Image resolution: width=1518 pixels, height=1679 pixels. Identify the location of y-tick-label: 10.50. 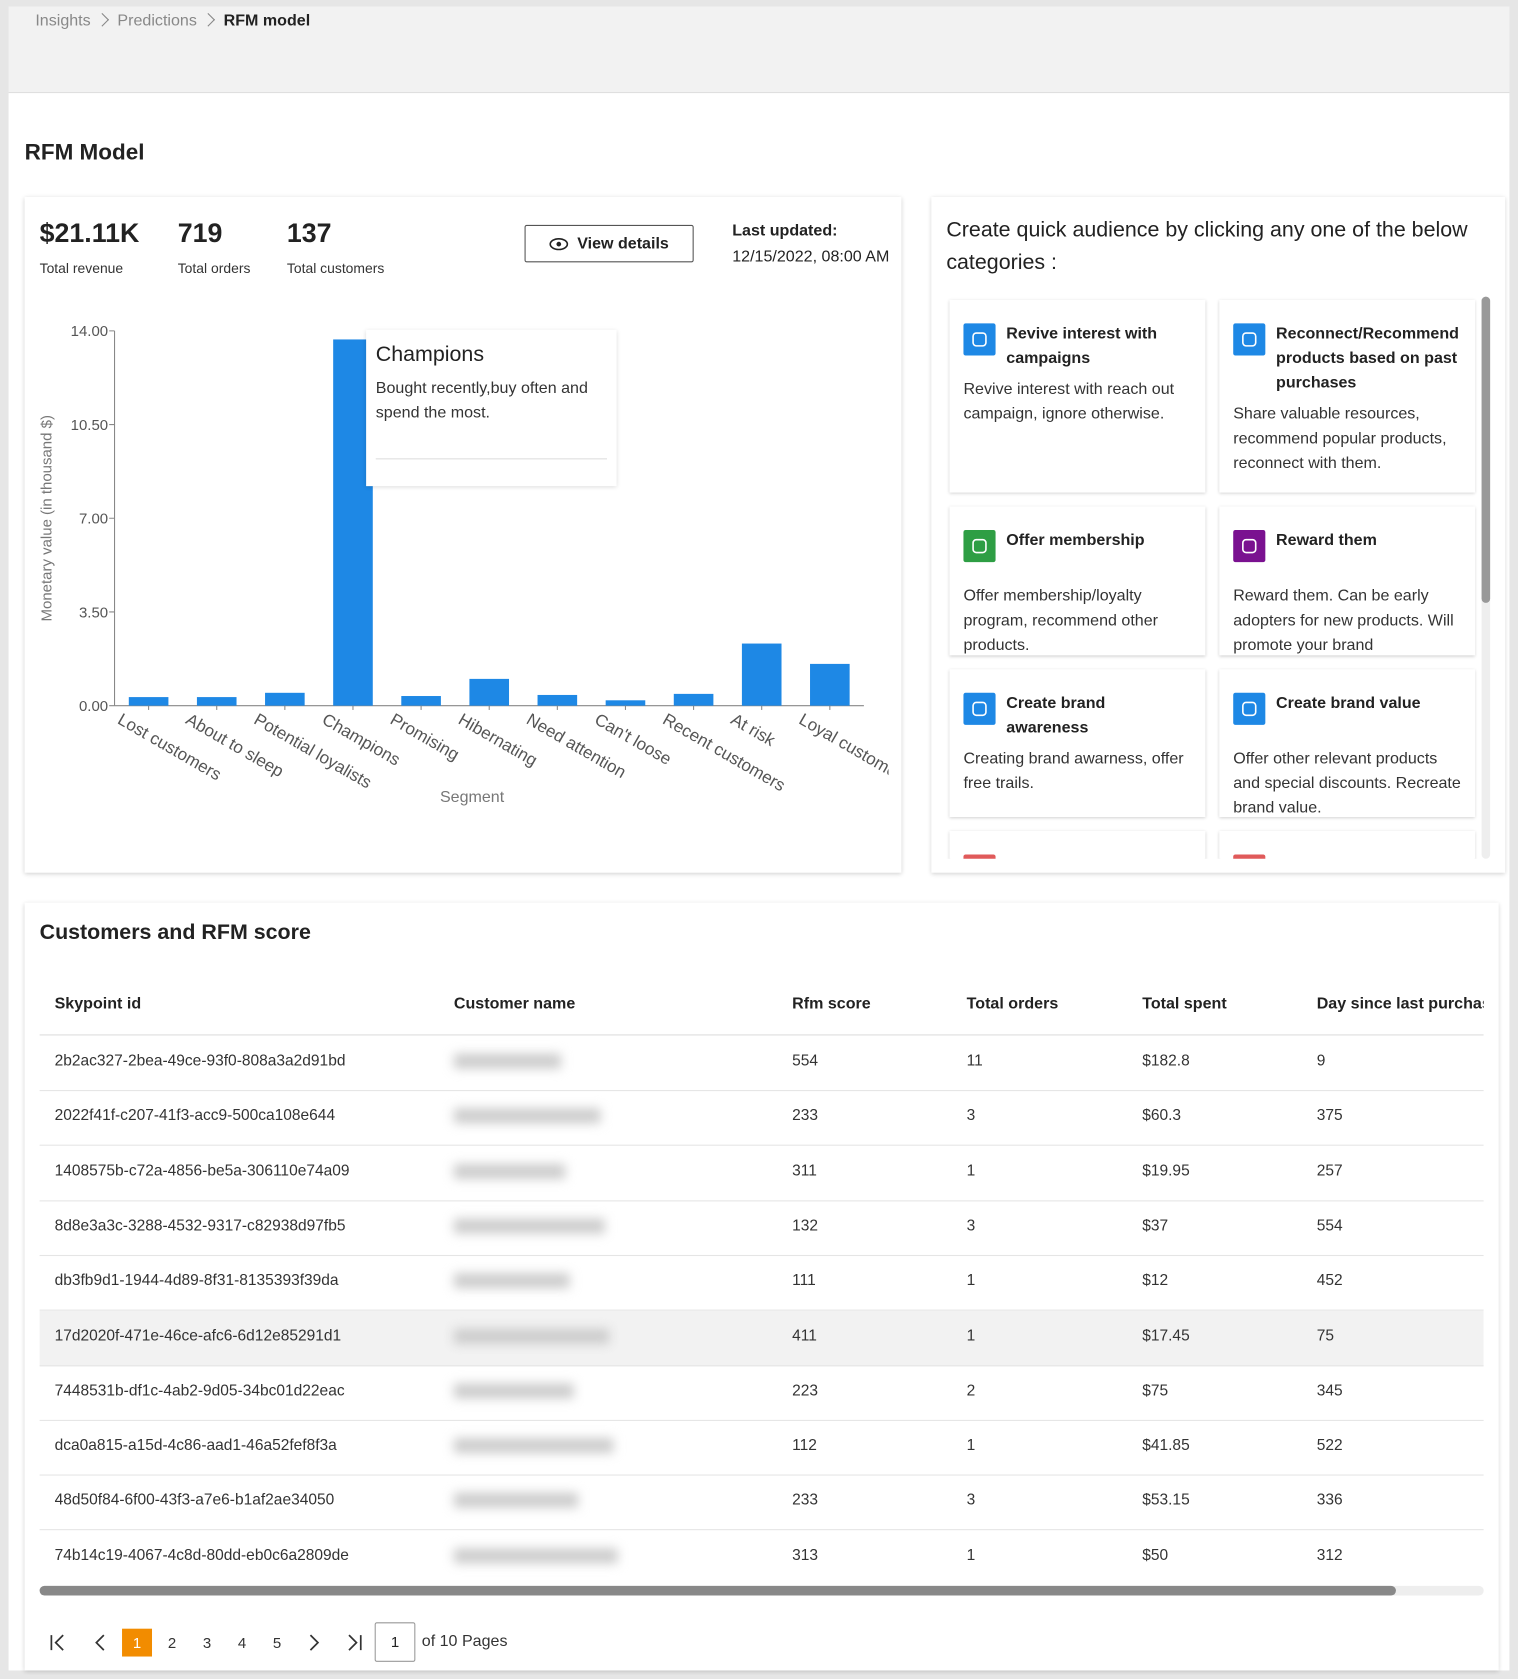
(89, 425).